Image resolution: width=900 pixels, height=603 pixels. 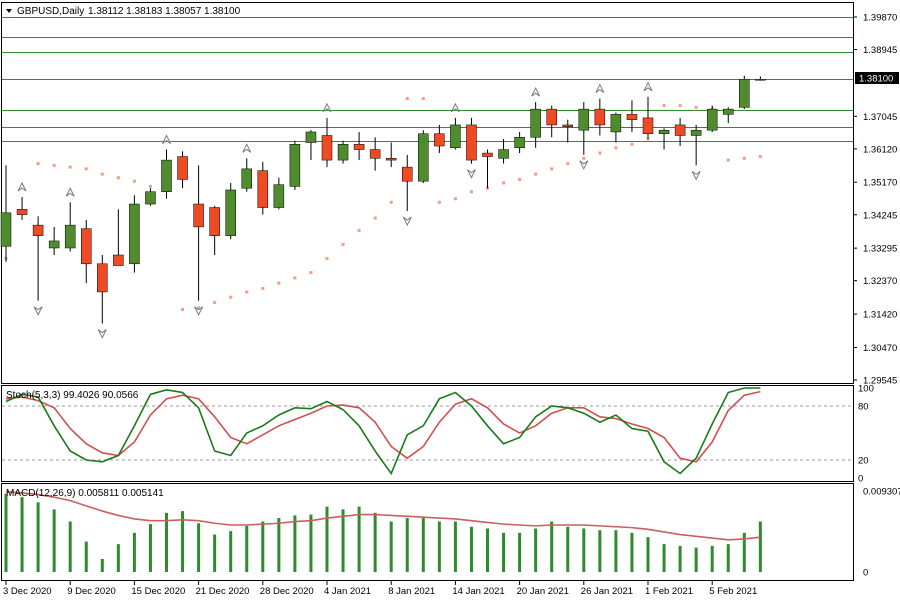 What do you see at coordinates (543, 591) in the screenshot?
I see `time-axis-label: 20 Jan 2021` at bounding box center [543, 591].